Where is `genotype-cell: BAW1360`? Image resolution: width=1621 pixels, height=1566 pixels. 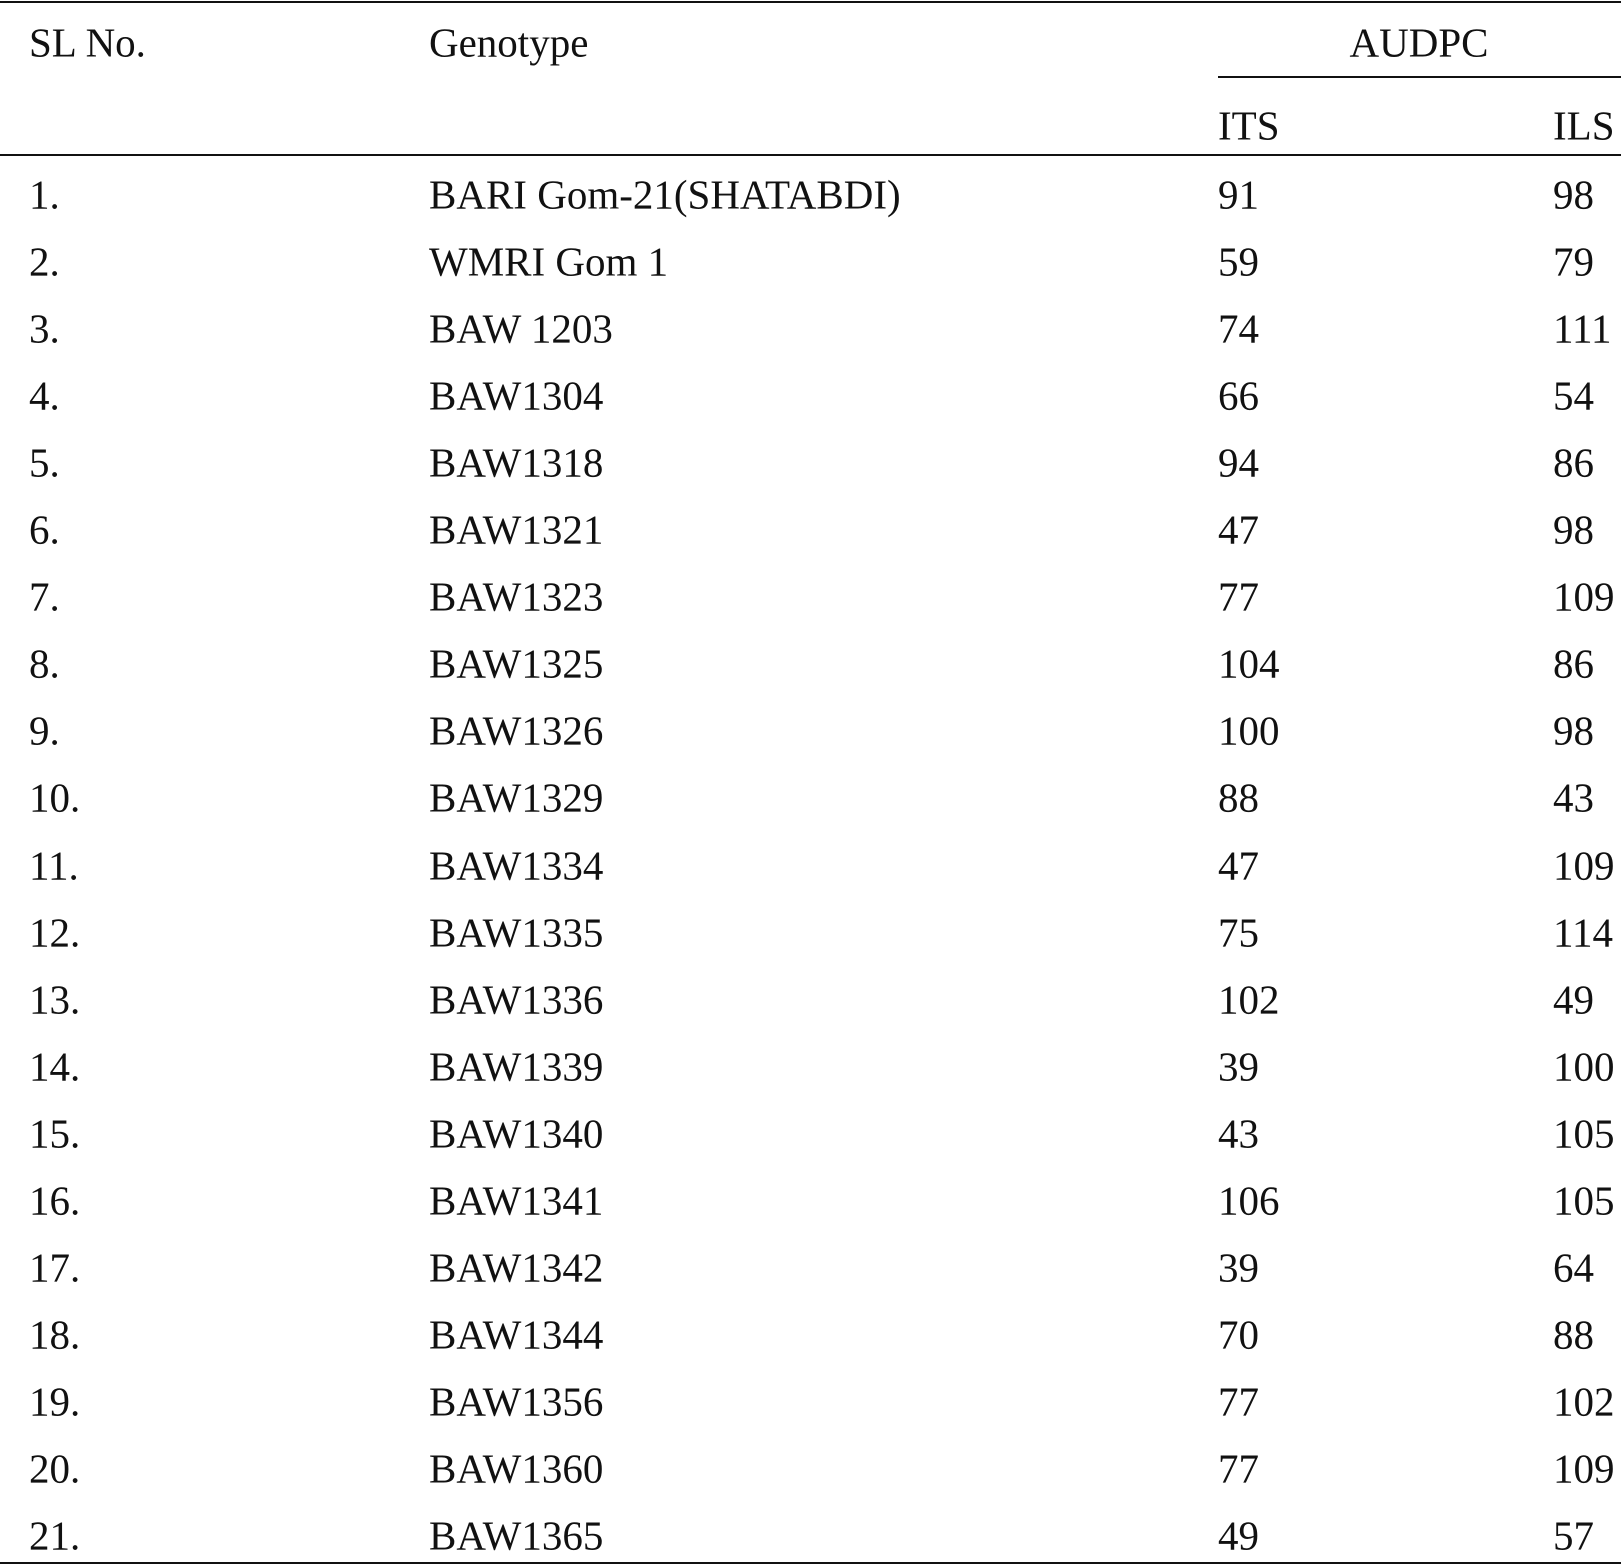
genotype-cell: BAW1360 is located at coordinates (516, 1468).